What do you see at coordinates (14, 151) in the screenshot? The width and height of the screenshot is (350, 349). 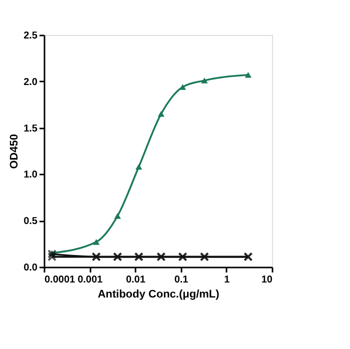 I see `y-axis-title: OD450` at bounding box center [14, 151].